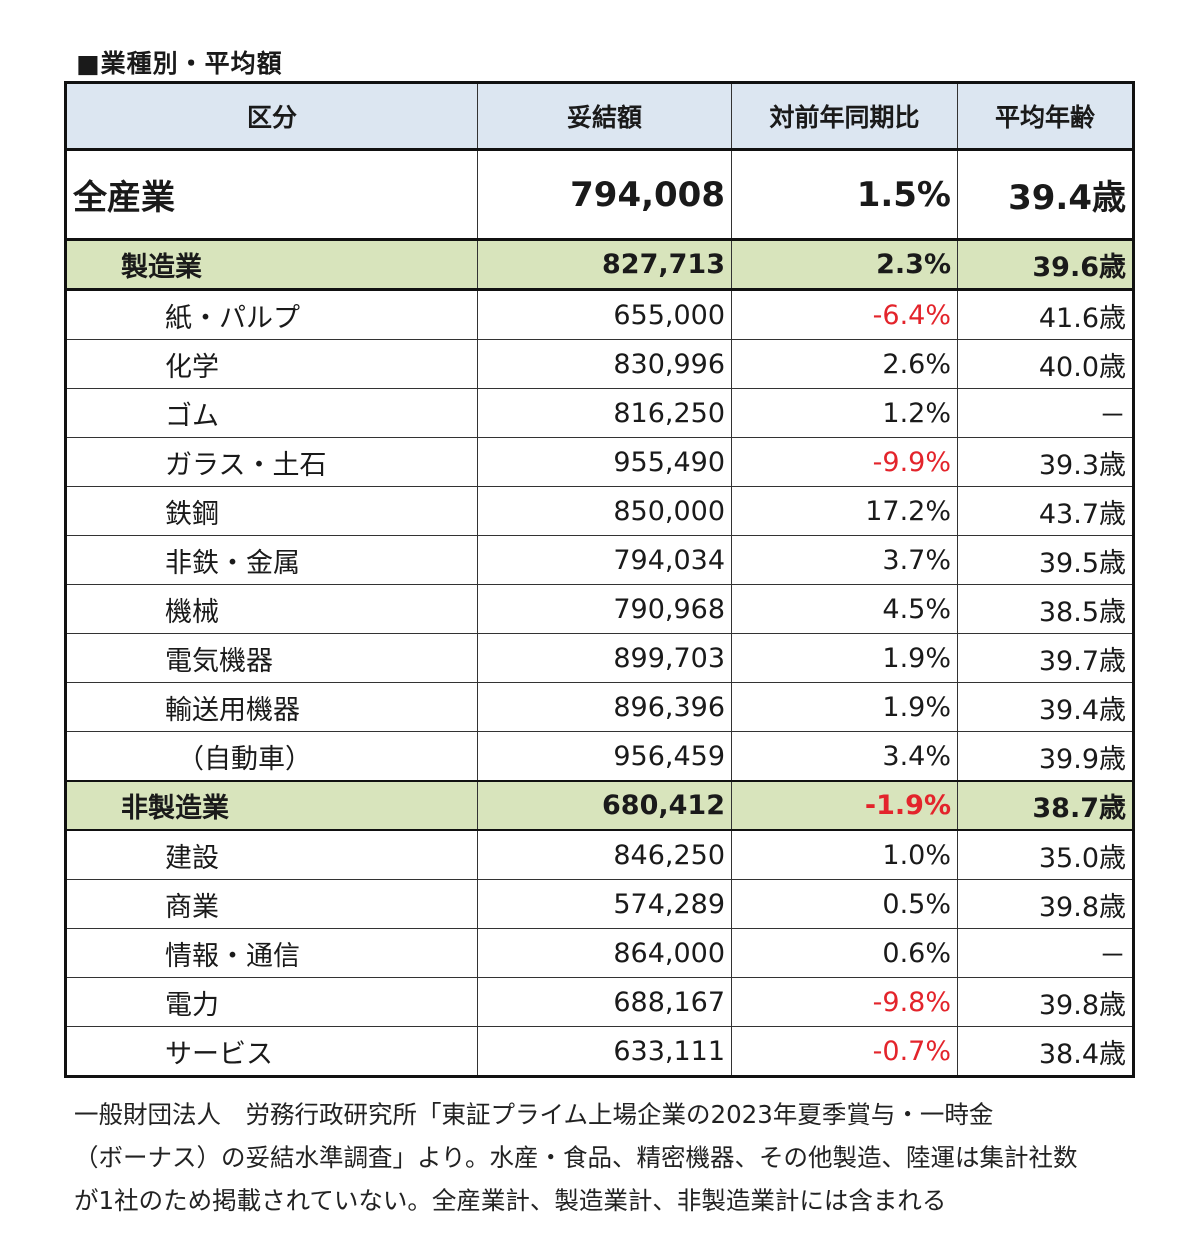 Image resolution: width=1200 pixels, height=1259 pixels. Describe the element at coordinates (271, 1051) in the screenshot. I see `row-label: サービス` at that location.